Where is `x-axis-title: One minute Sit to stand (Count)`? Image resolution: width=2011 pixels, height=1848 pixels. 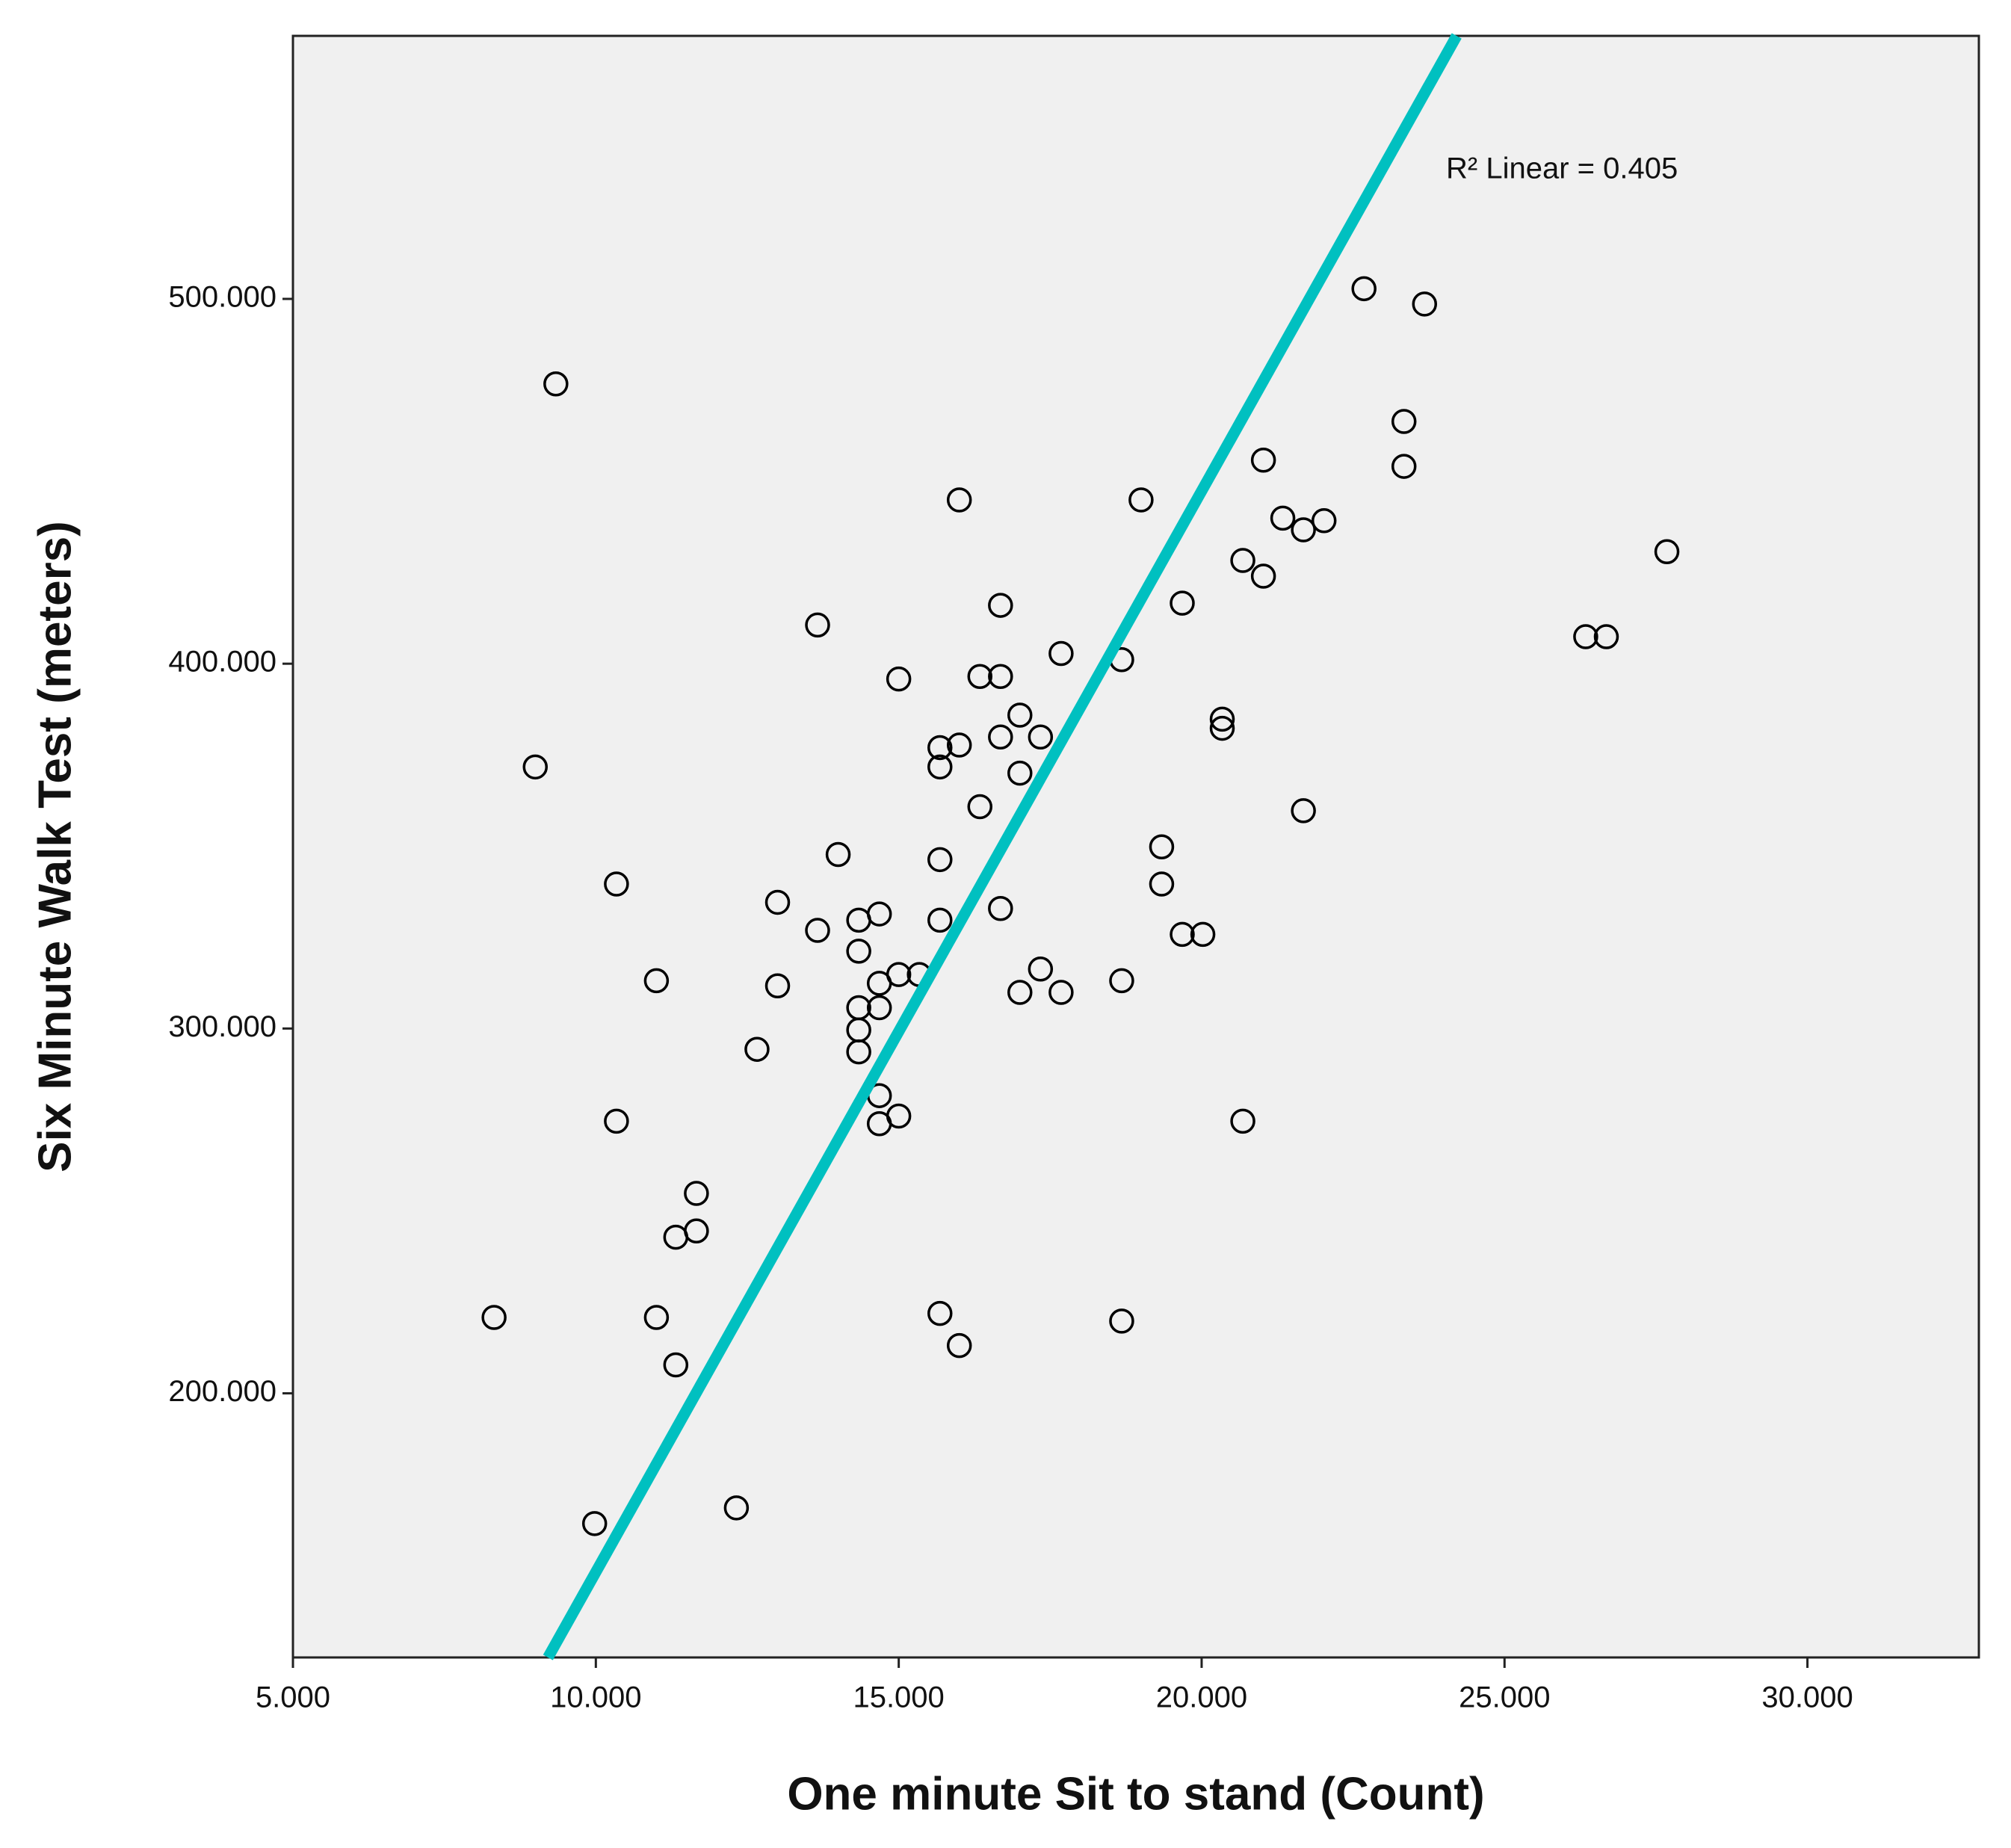
x-axis-title: One minute Sit to stand (Count) is located at coordinates (1135, 1794).